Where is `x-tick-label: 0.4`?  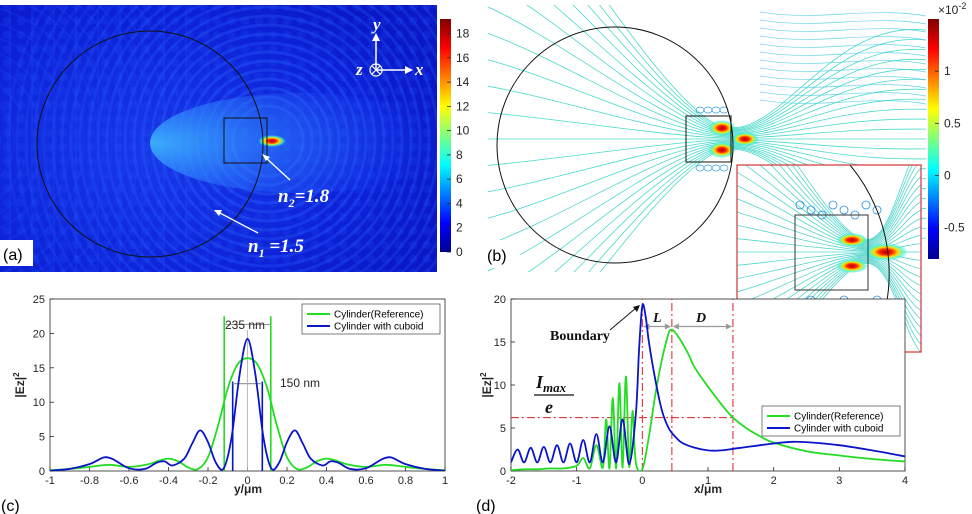 x-tick-label: 0.4 is located at coordinates (326, 481).